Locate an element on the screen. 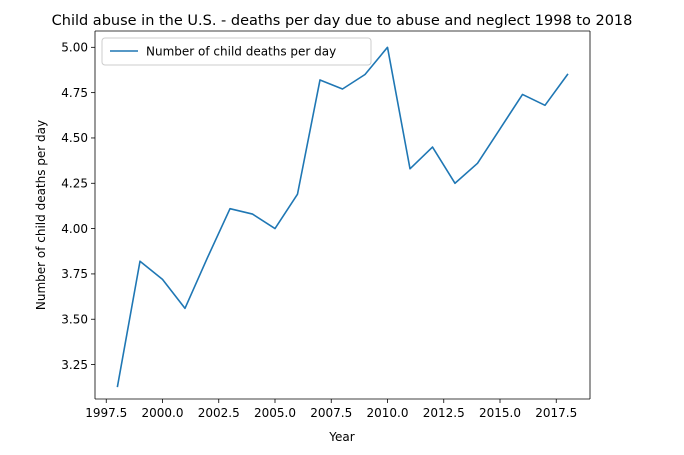  y-tick-label: 4.75 is located at coordinates (74, 93).